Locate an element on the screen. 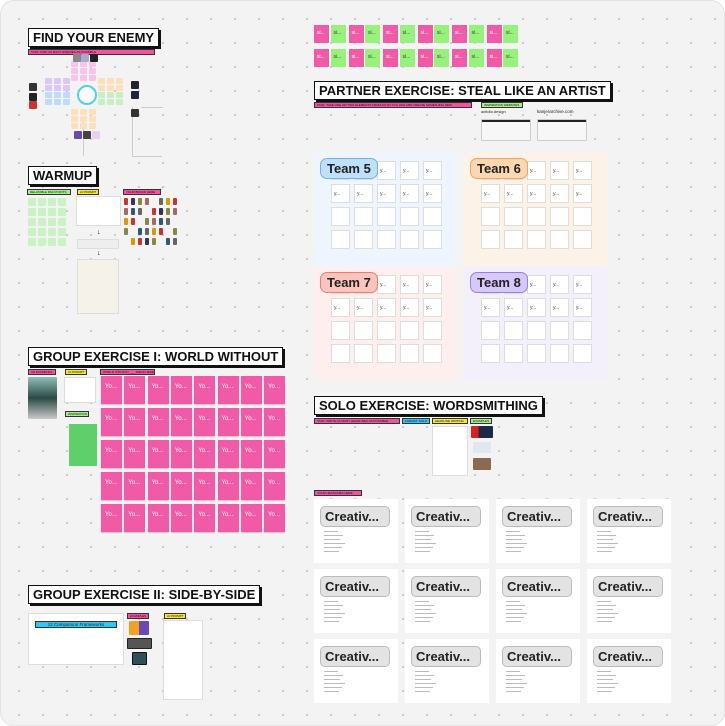  inspiration-sticky is located at coordinates (83, 445).